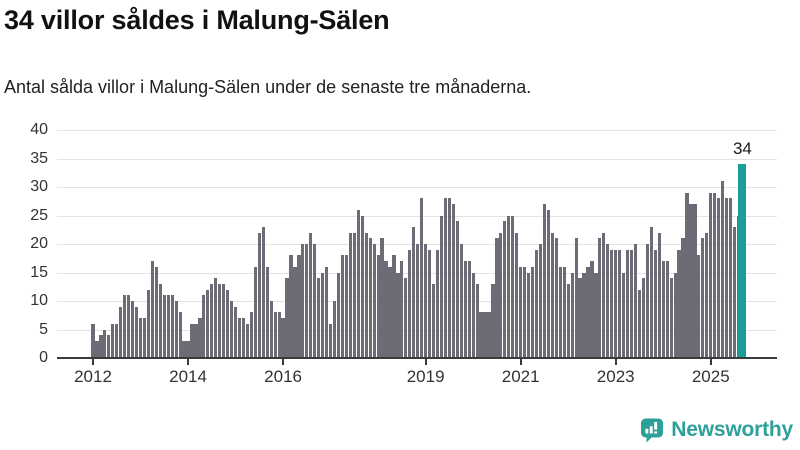 The height and width of the screenshot is (450, 800). I want to click on newsworthy-logo: Newsworthy, so click(716, 430).